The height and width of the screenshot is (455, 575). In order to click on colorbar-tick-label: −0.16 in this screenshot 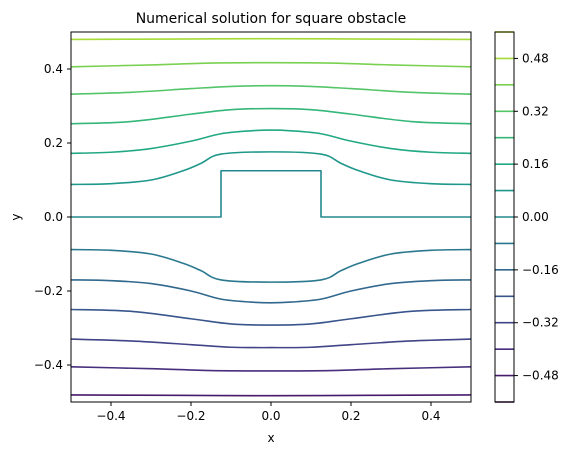, I will do `click(540, 270)`.